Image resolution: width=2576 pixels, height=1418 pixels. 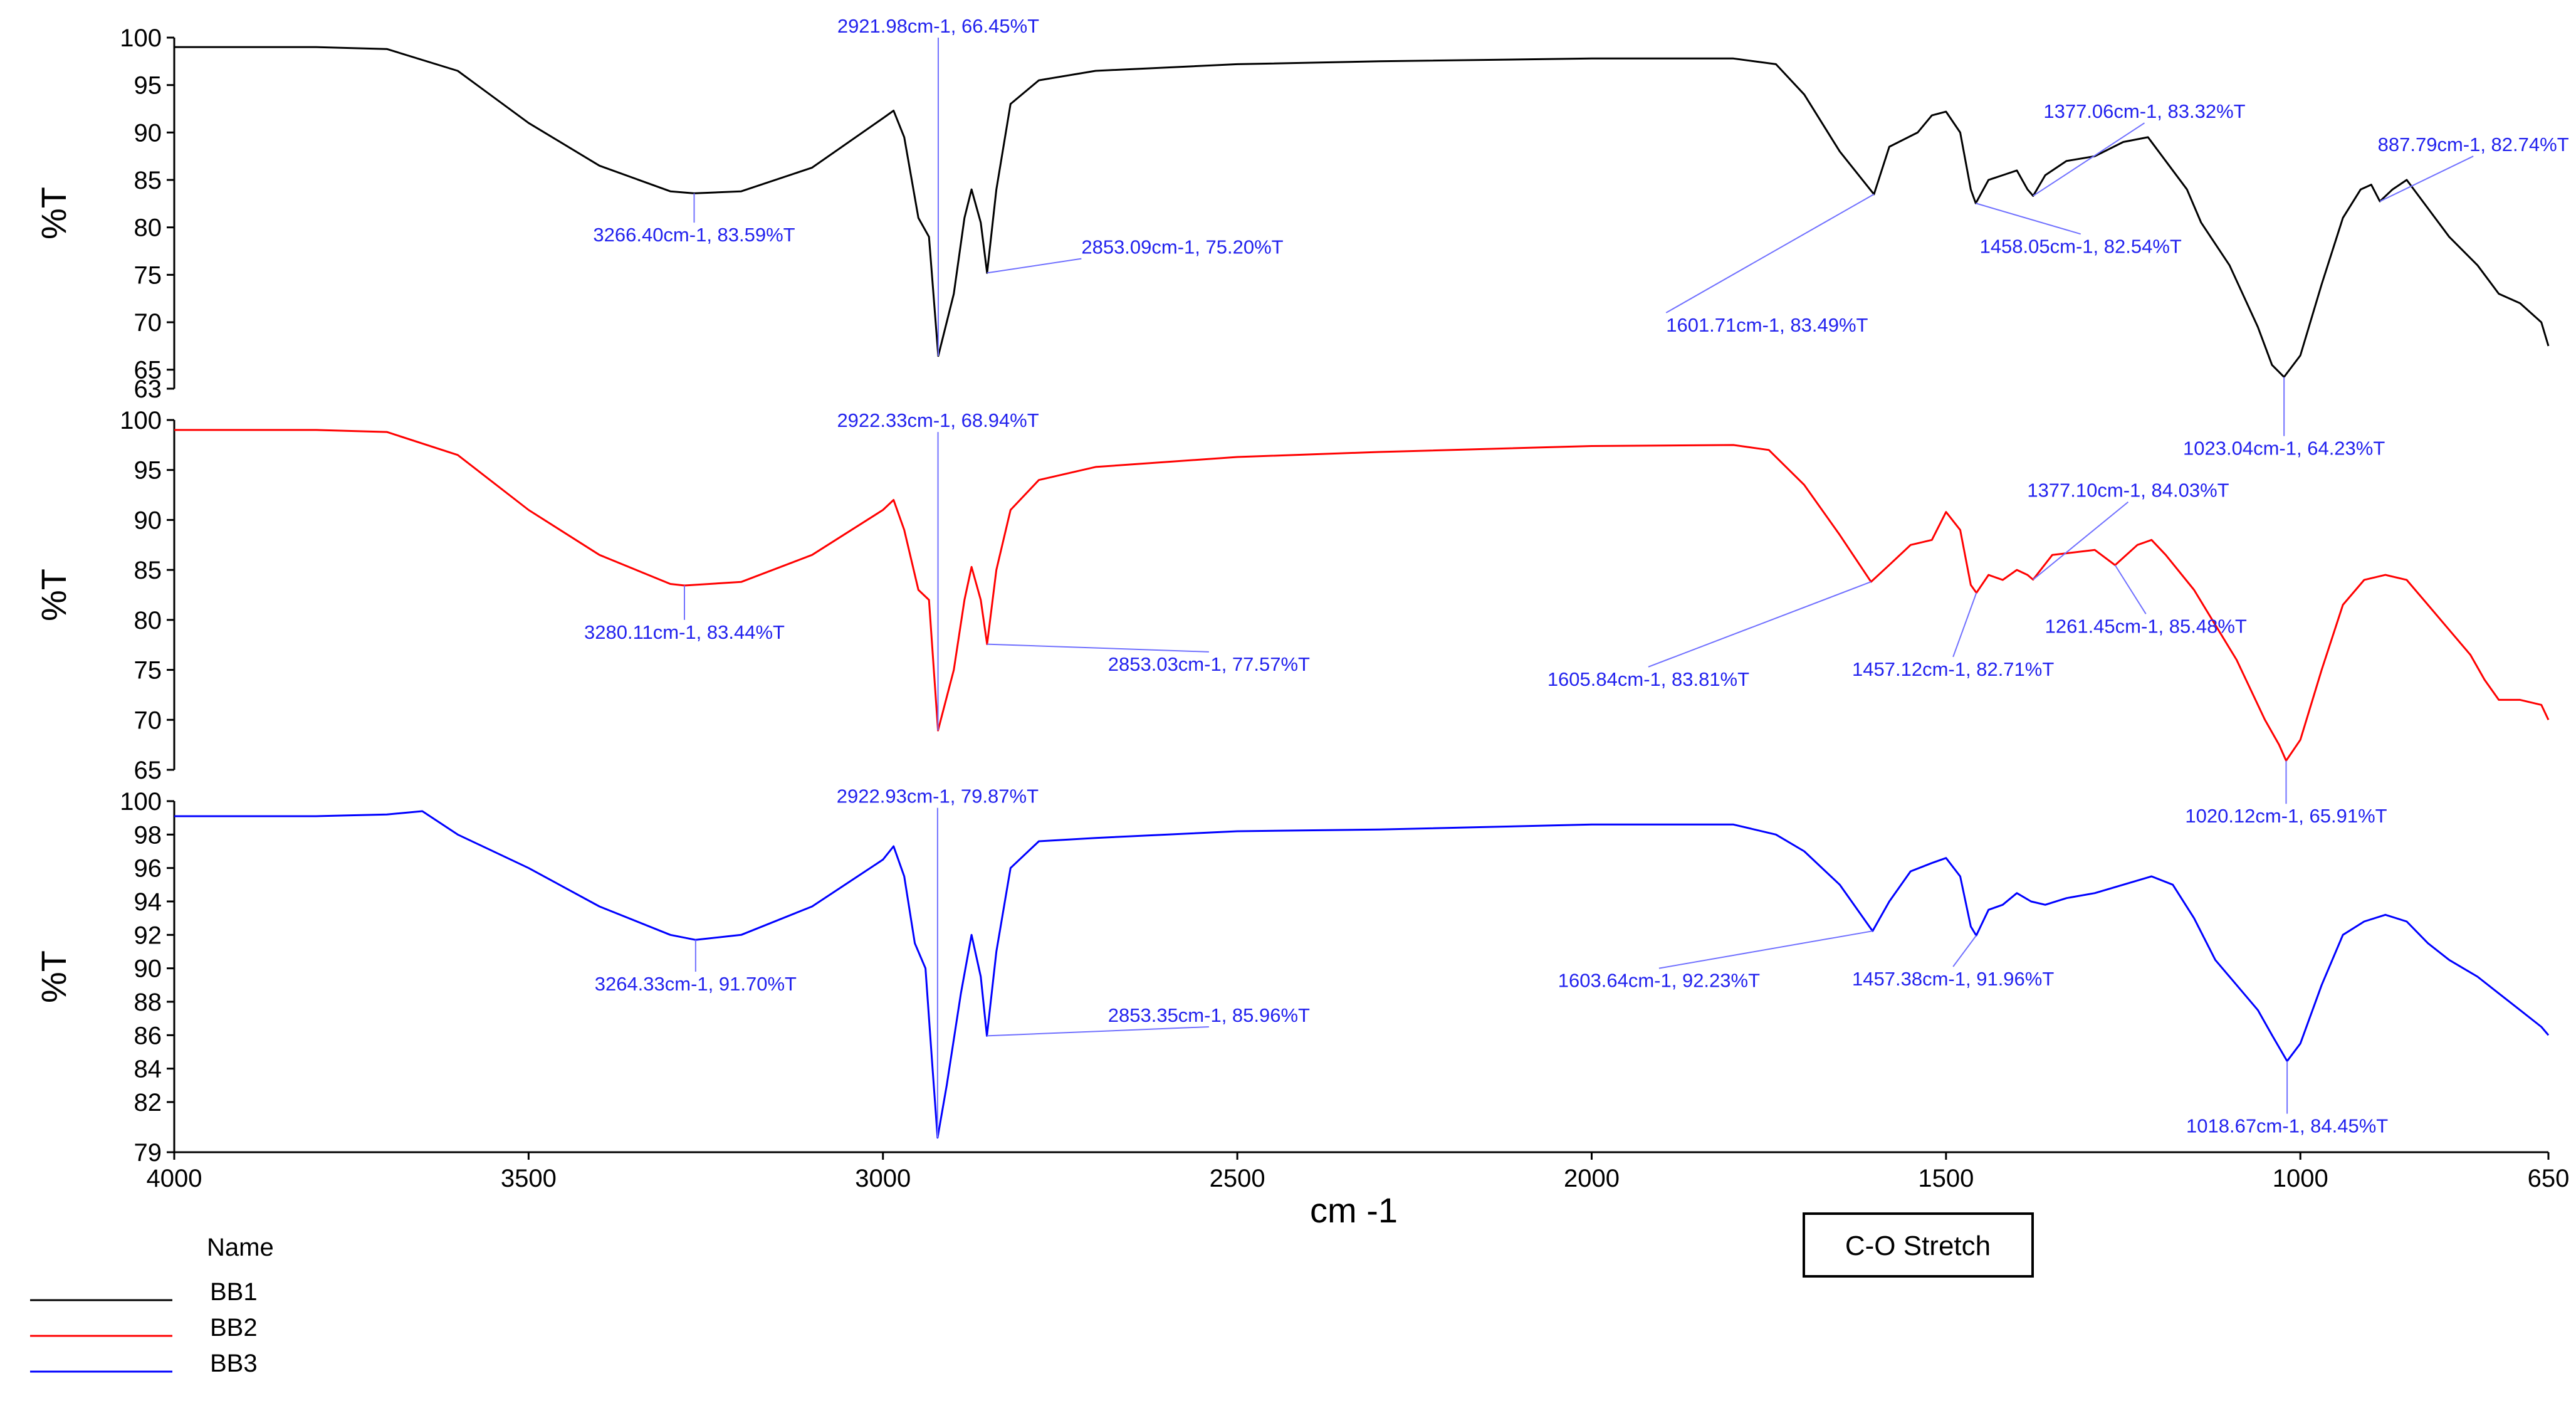 What do you see at coordinates (234, 1328) in the screenshot?
I see `legend-label: BB2` at bounding box center [234, 1328].